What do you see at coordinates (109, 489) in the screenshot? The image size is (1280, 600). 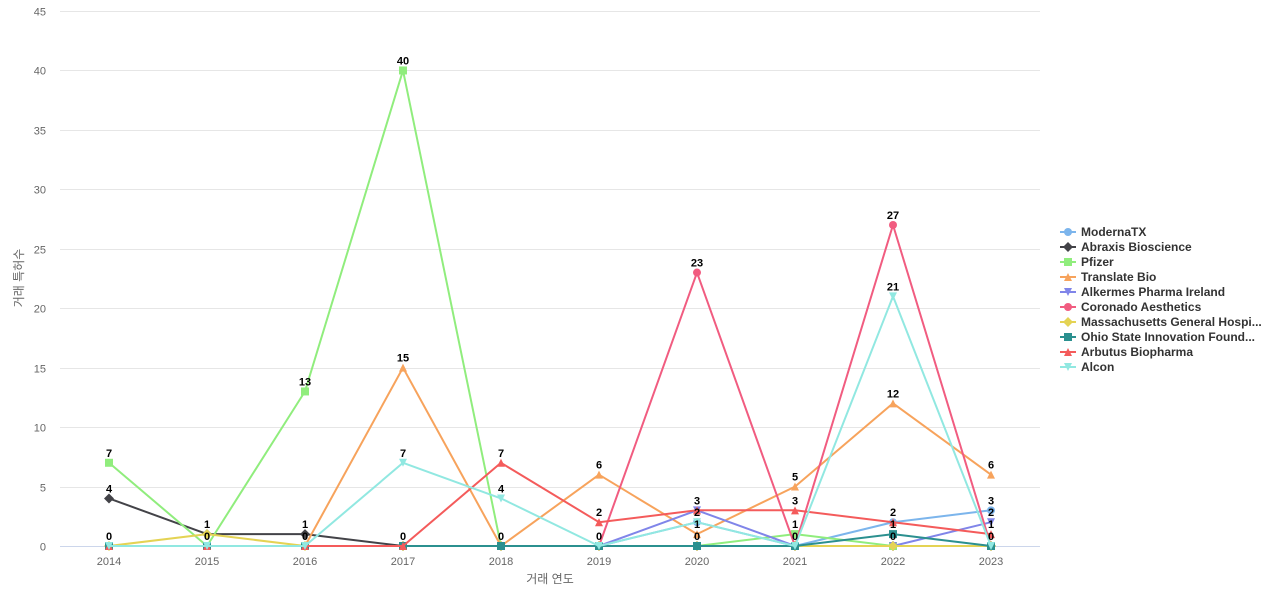 I see `data-label: 4` at bounding box center [109, 489].